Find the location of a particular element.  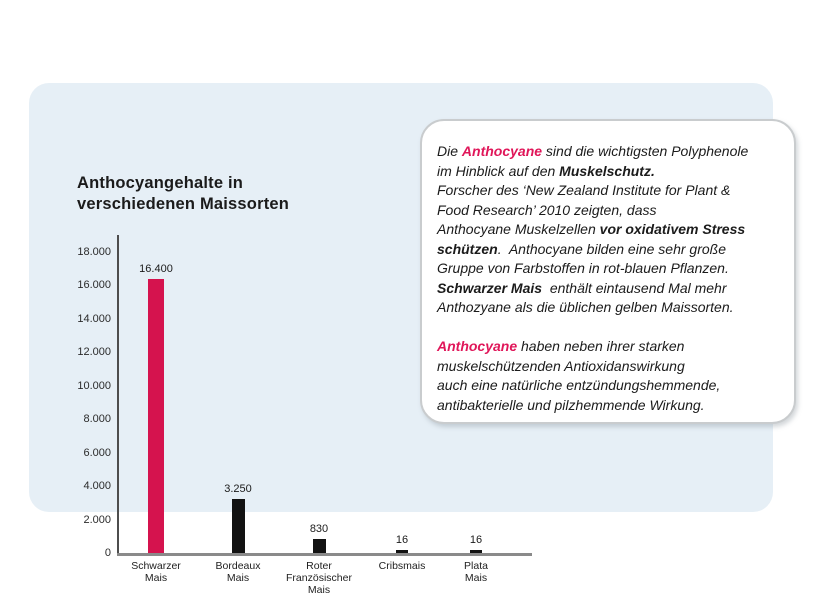

y-tick-label: 2.000 is located at coordinates (97, 519).